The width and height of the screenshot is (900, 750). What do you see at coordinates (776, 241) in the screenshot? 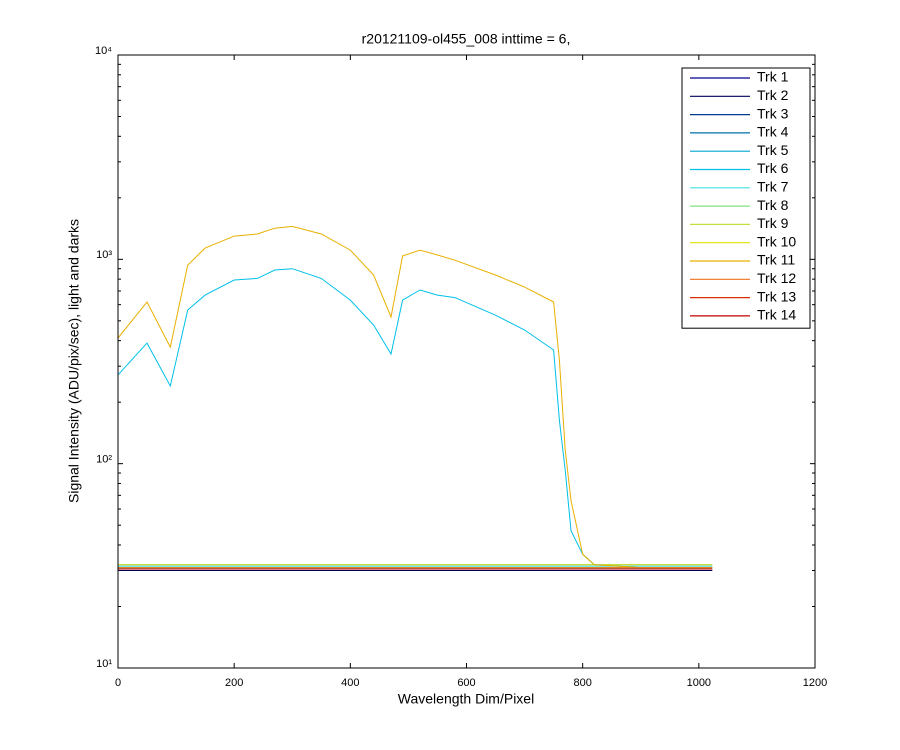
I see `legend-label: Trk 10` at bounding box center [776, 241].